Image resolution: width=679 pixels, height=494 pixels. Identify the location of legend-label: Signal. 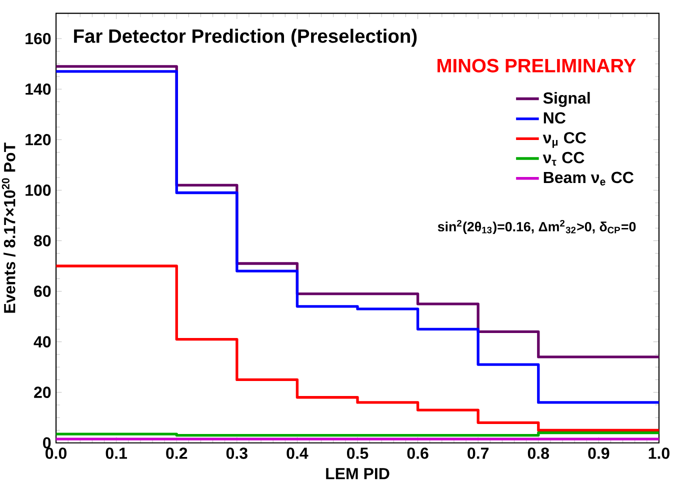
(566, 100).